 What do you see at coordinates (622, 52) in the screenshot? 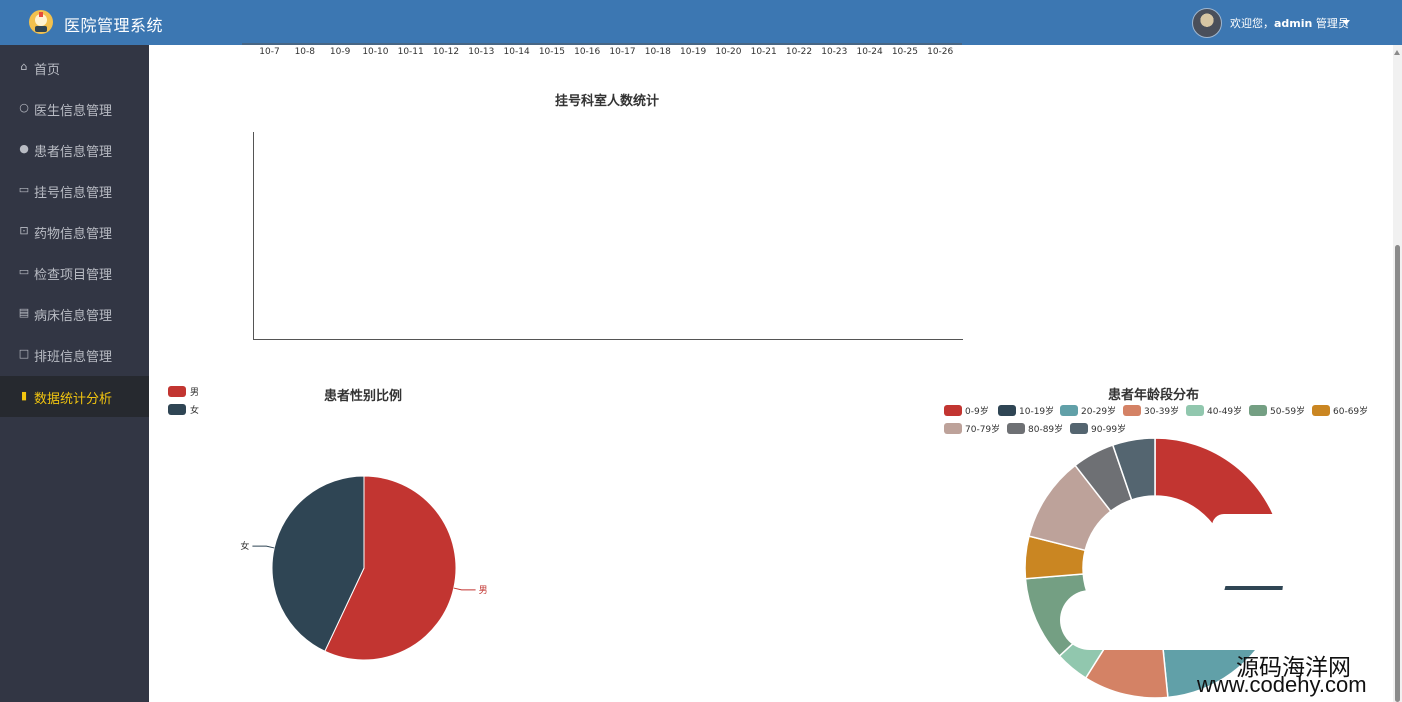
I see `x-tick-label: 10-17` at bounding box center [622, 52].